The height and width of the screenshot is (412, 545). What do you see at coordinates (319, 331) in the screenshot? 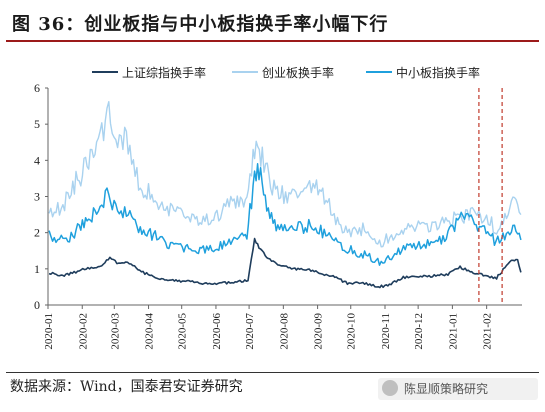
I see `x-tick-label: 2020-09` at bounding box center [319, 331].